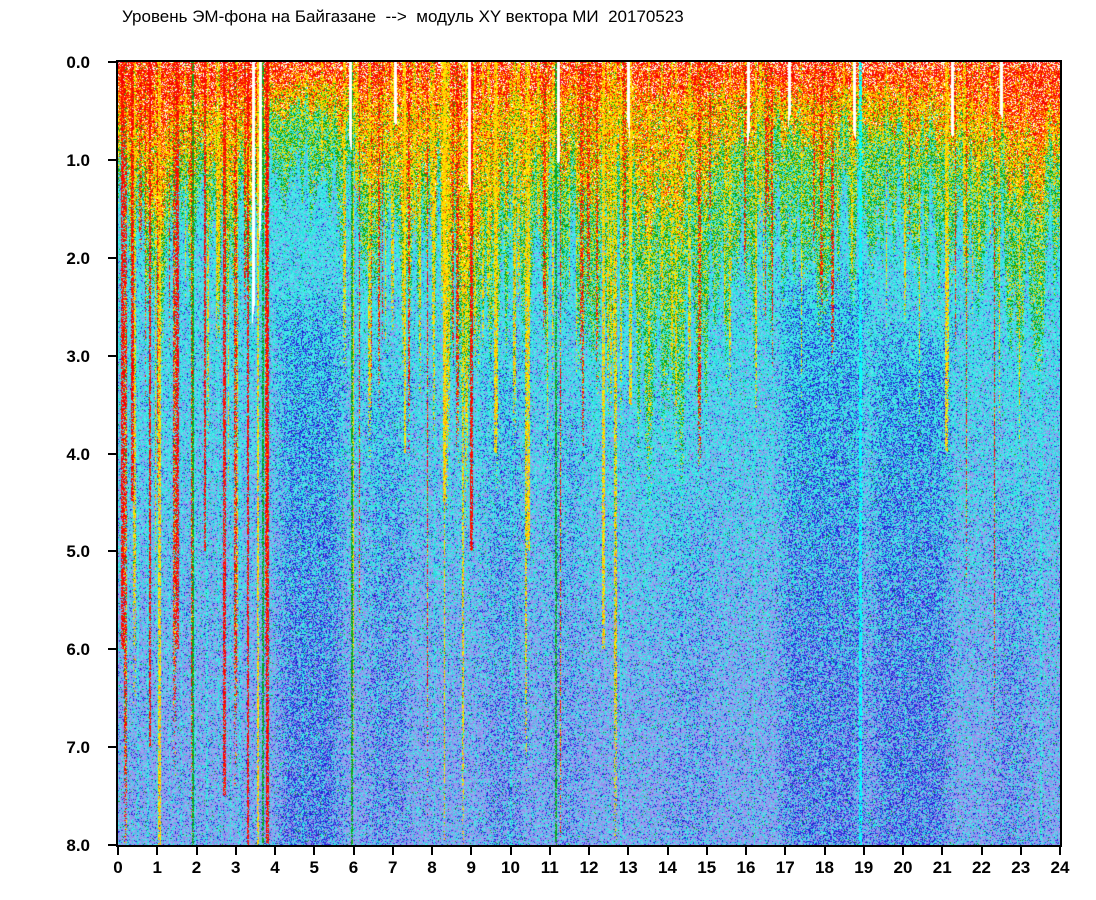 Image resolution: width=1096 pixels, height=900 pixels. I want to click on x-tick-label: 0, so click(118, 867).